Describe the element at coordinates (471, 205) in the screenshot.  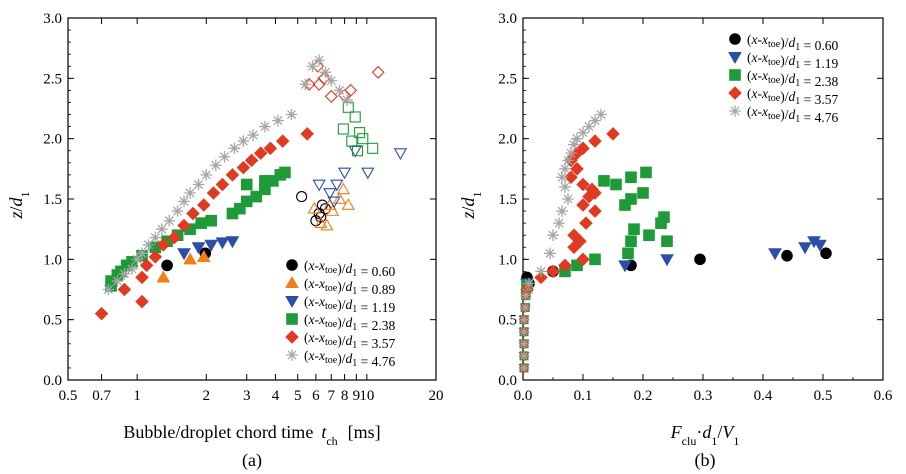
I see `chart-b-ylabel: z/d1` at that location.